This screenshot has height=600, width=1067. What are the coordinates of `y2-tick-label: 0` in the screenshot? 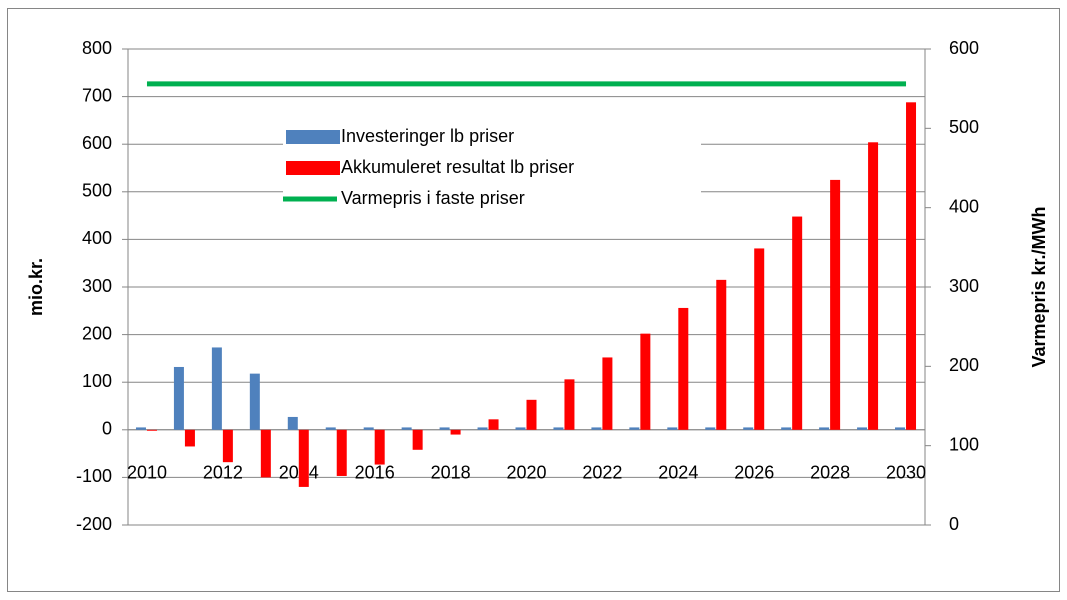 It's located at (954, 524).